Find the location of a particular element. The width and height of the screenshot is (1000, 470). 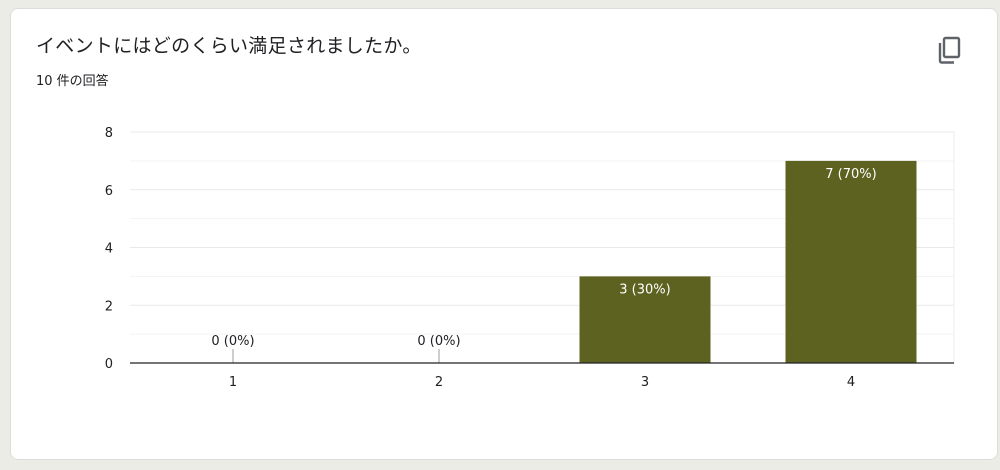

data-label: 7 (70%) is located at coordinates (850, 174).